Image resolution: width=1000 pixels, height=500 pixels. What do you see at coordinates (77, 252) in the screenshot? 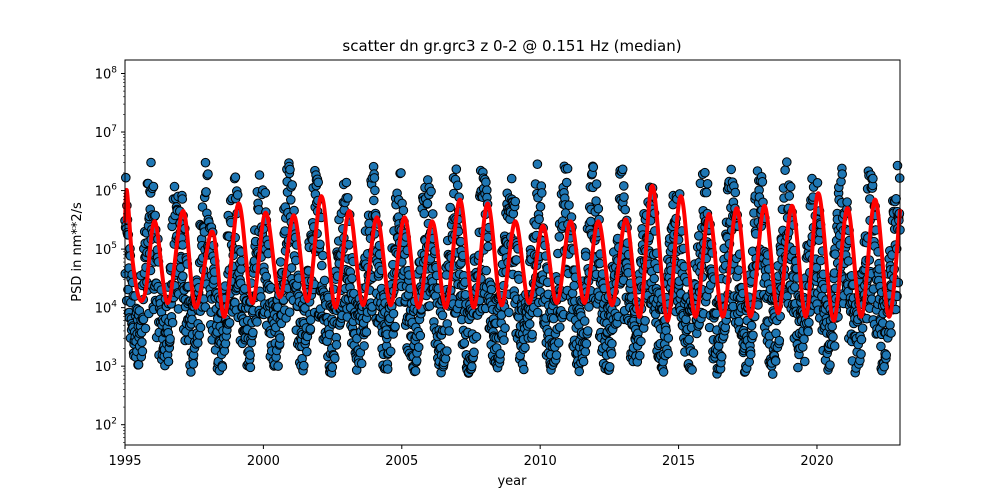
I see `y-axis-title: PSD in nm**2/s` at bounding box center [77, 252].